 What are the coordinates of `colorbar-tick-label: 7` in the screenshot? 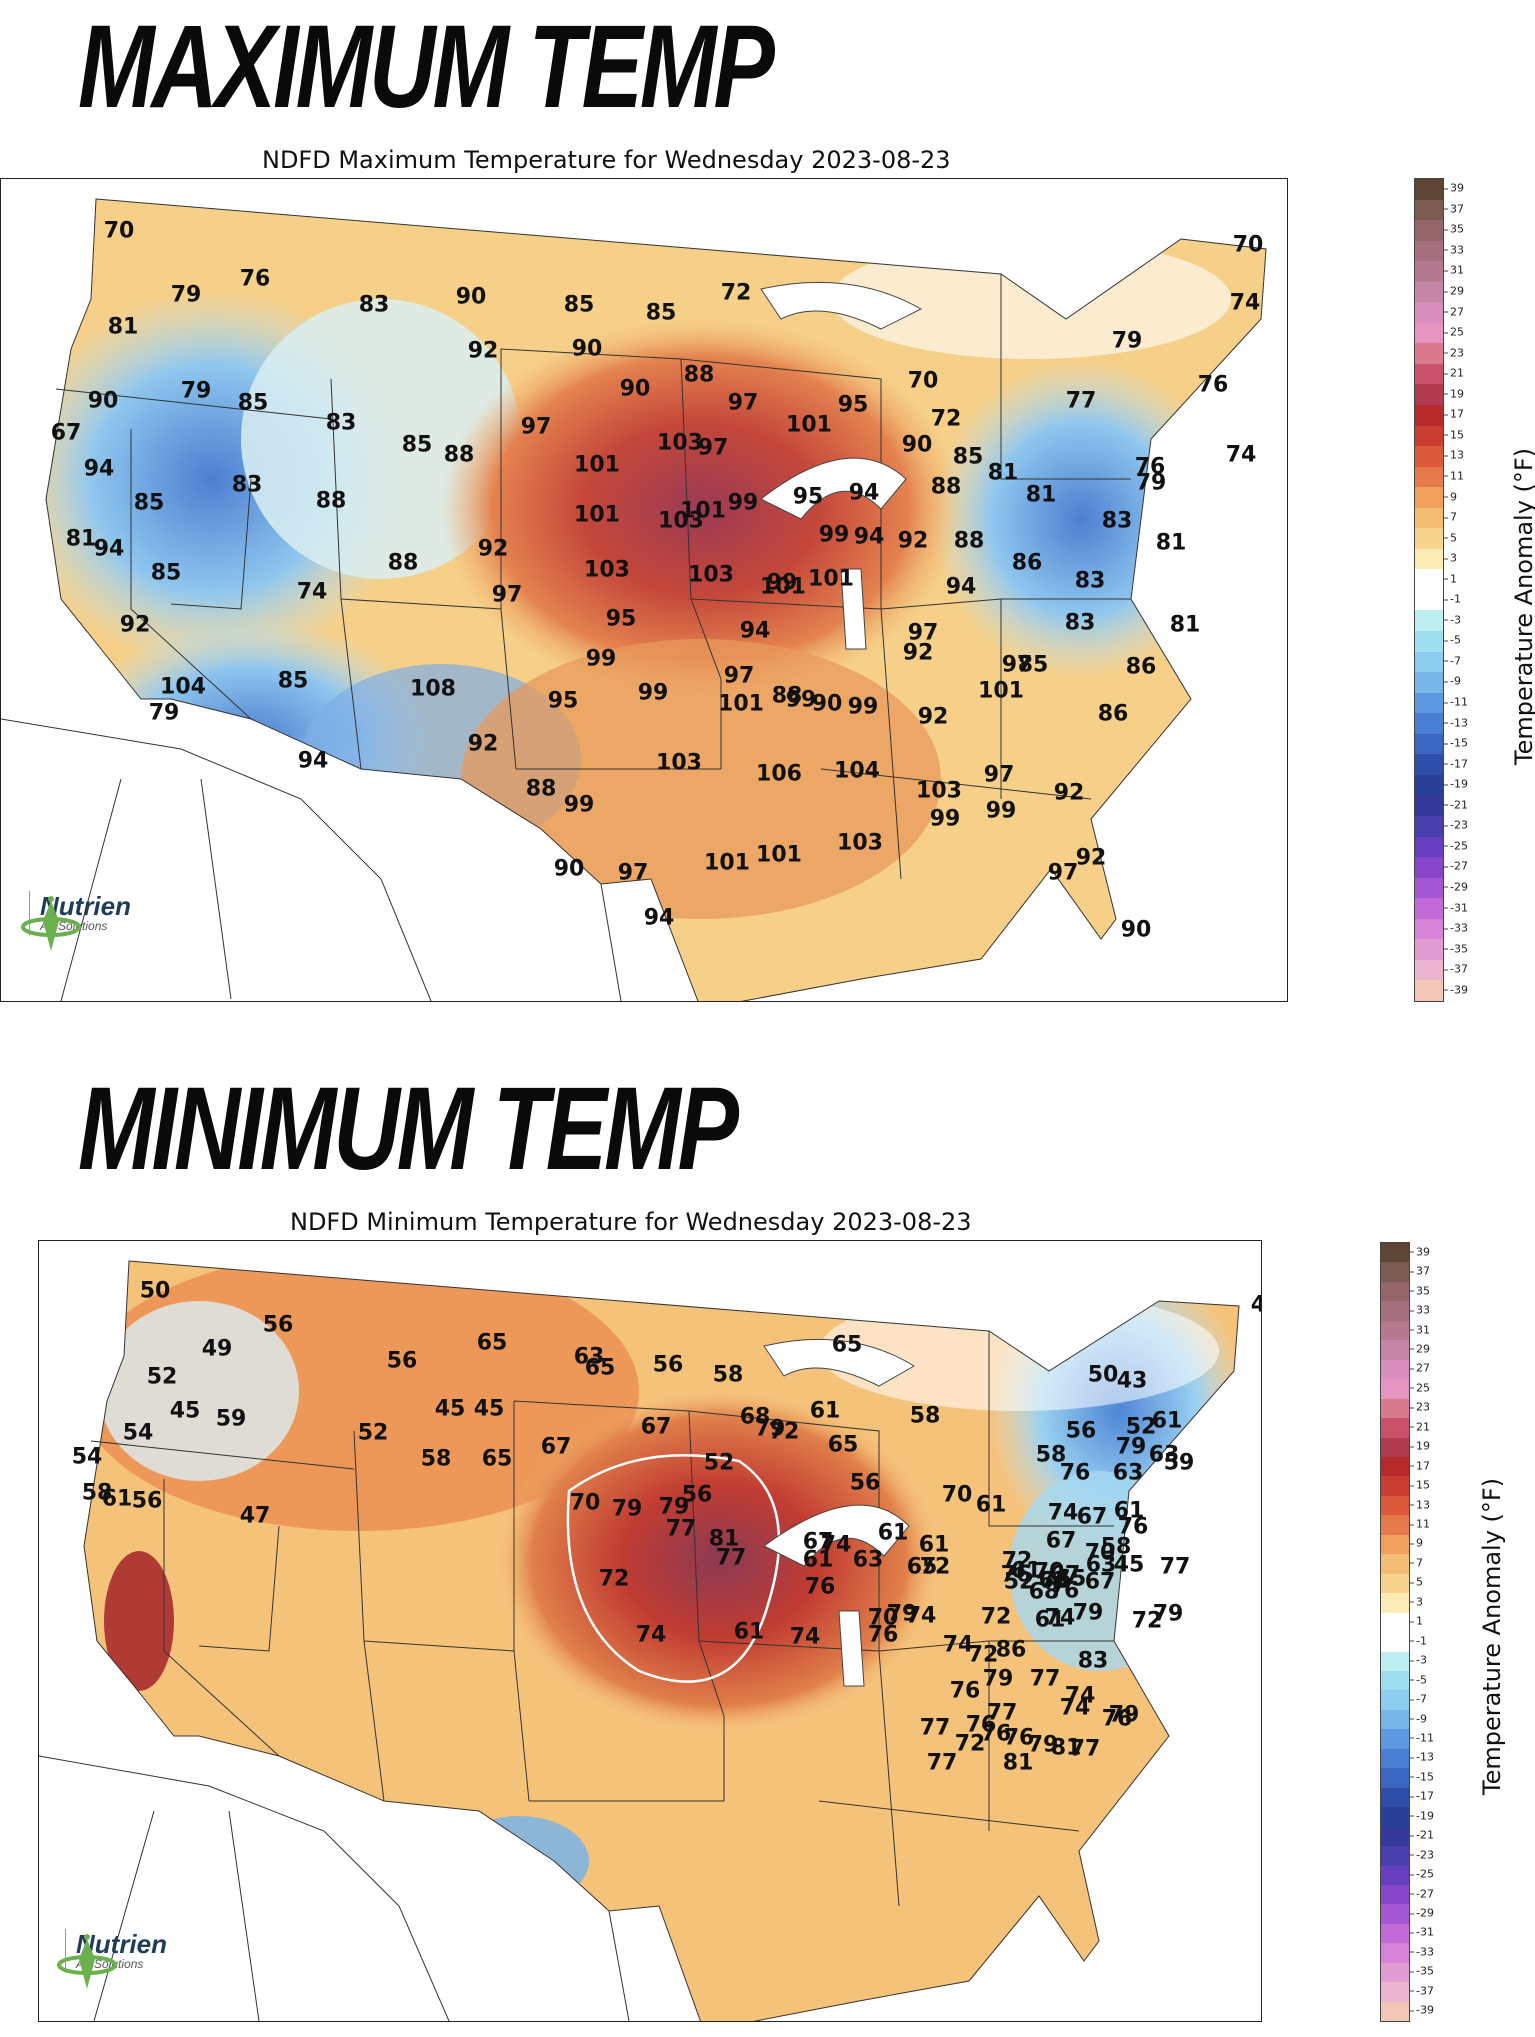 It's located at (1450, 517).